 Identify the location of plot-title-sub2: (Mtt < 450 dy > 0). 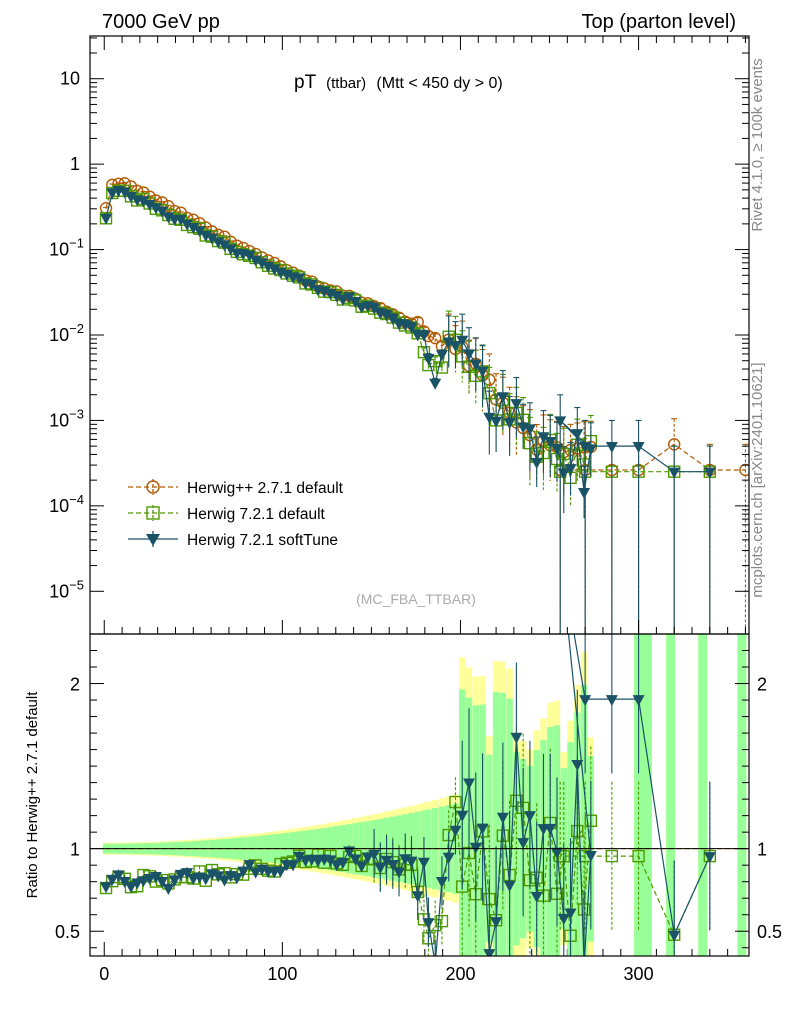
(439, 83).